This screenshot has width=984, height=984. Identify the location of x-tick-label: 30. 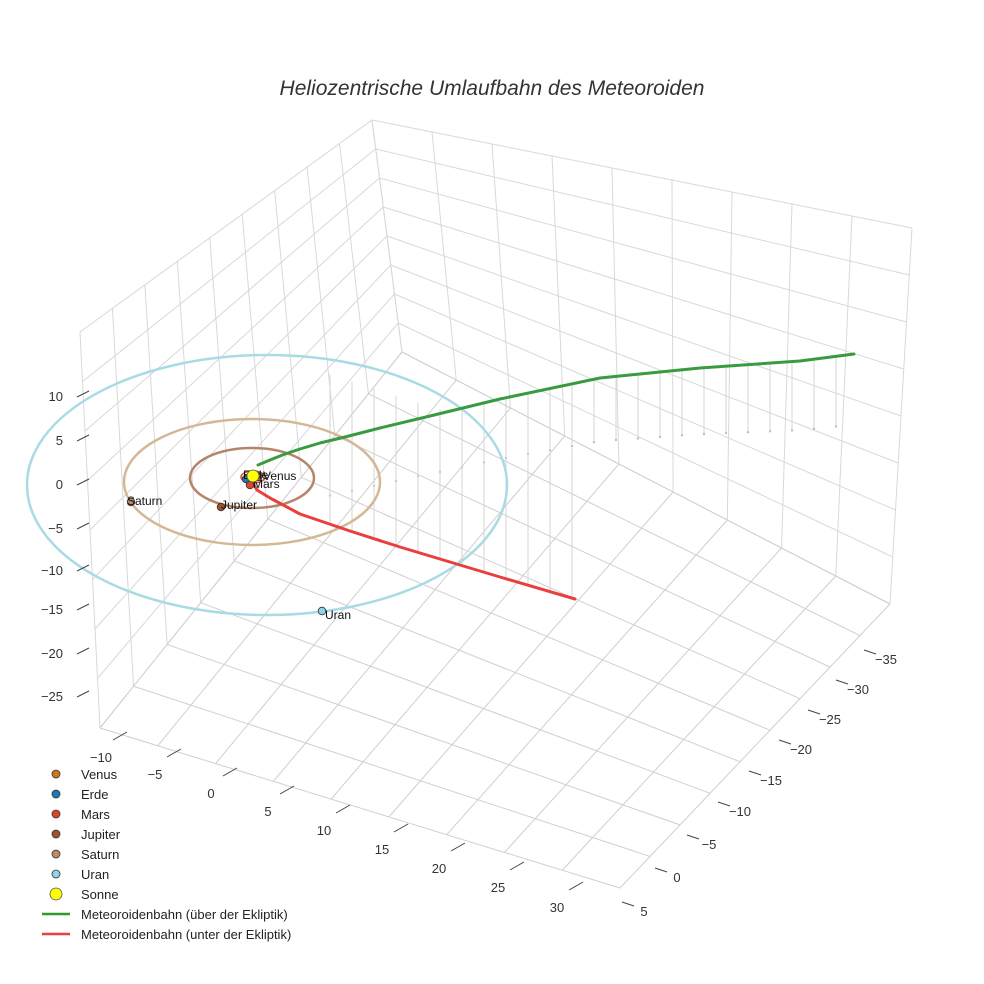
(557, 907).